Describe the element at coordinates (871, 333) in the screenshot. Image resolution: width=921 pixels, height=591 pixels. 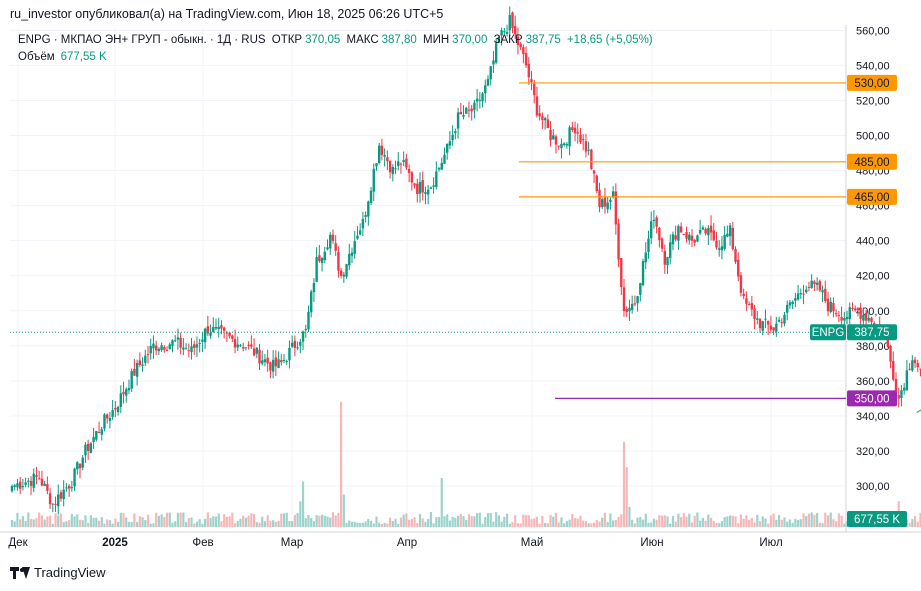
I see `last-price-tag-label: 387,75` at that location.